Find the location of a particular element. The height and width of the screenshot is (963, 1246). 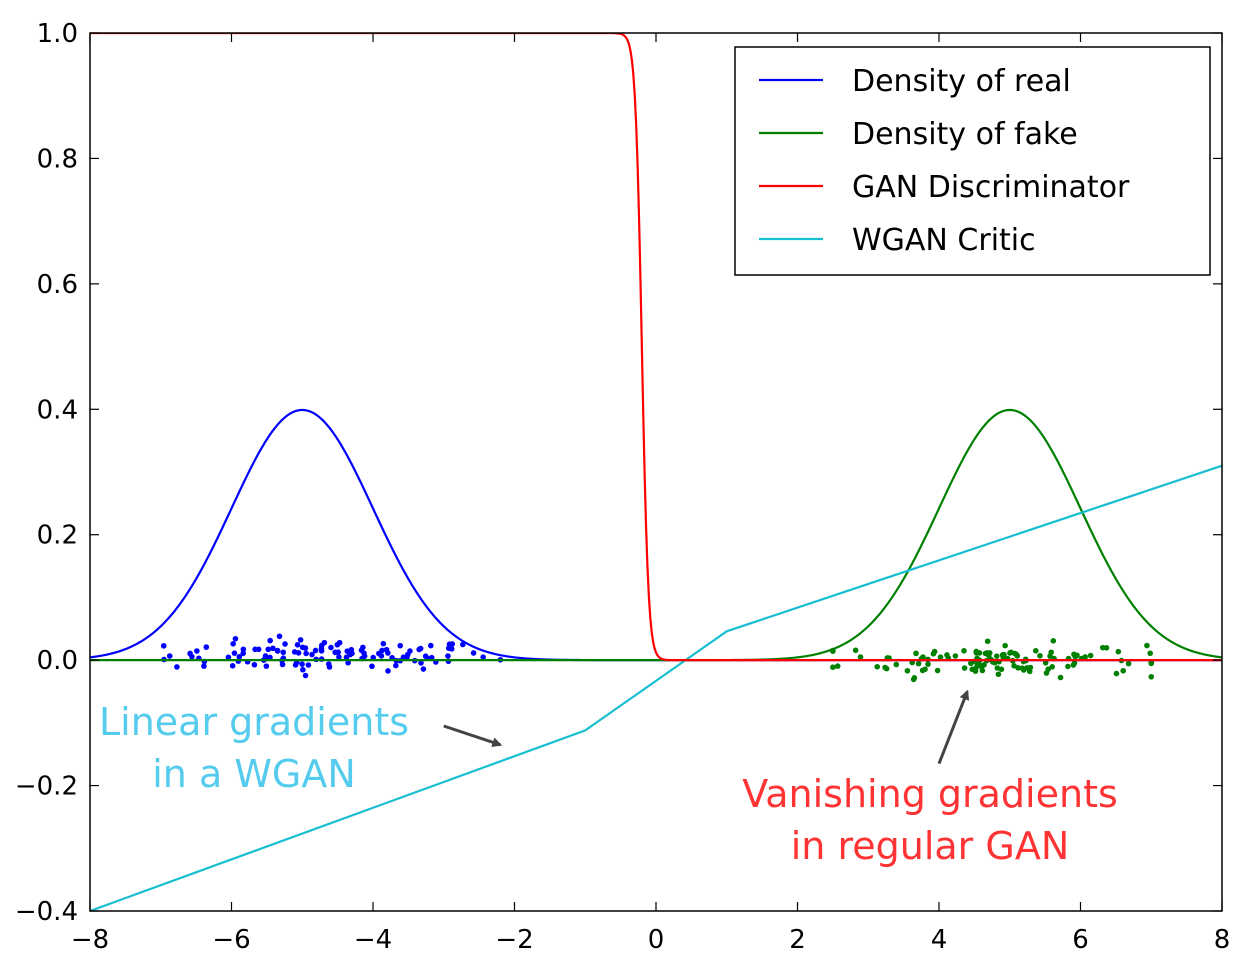

annotation-arrow is located at coordinates (953, 727).